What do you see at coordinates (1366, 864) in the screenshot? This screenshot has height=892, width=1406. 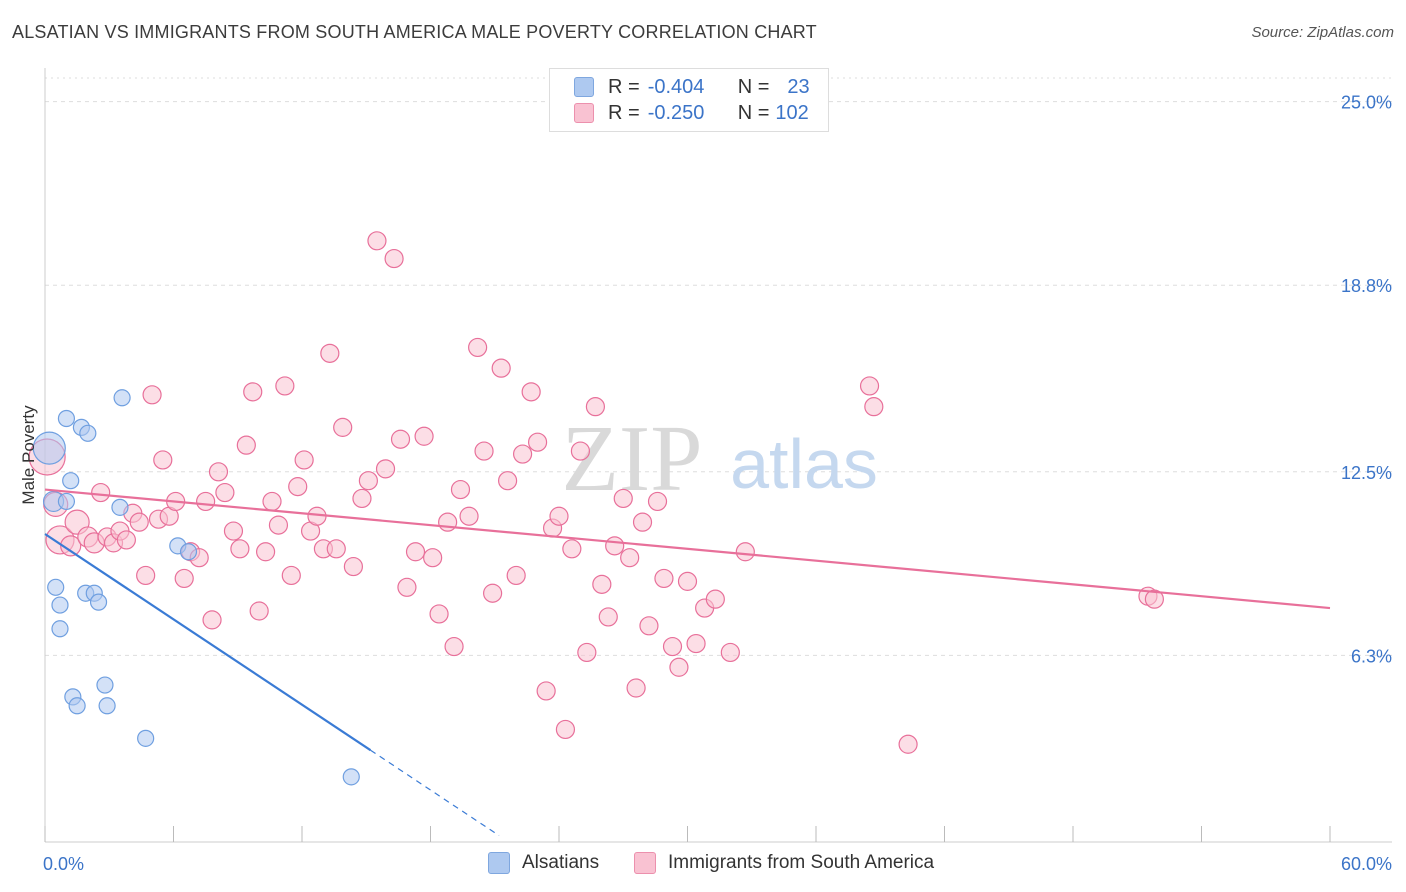 I see `x-tick-label: 60.0%` at bounding box center [1366, 864].